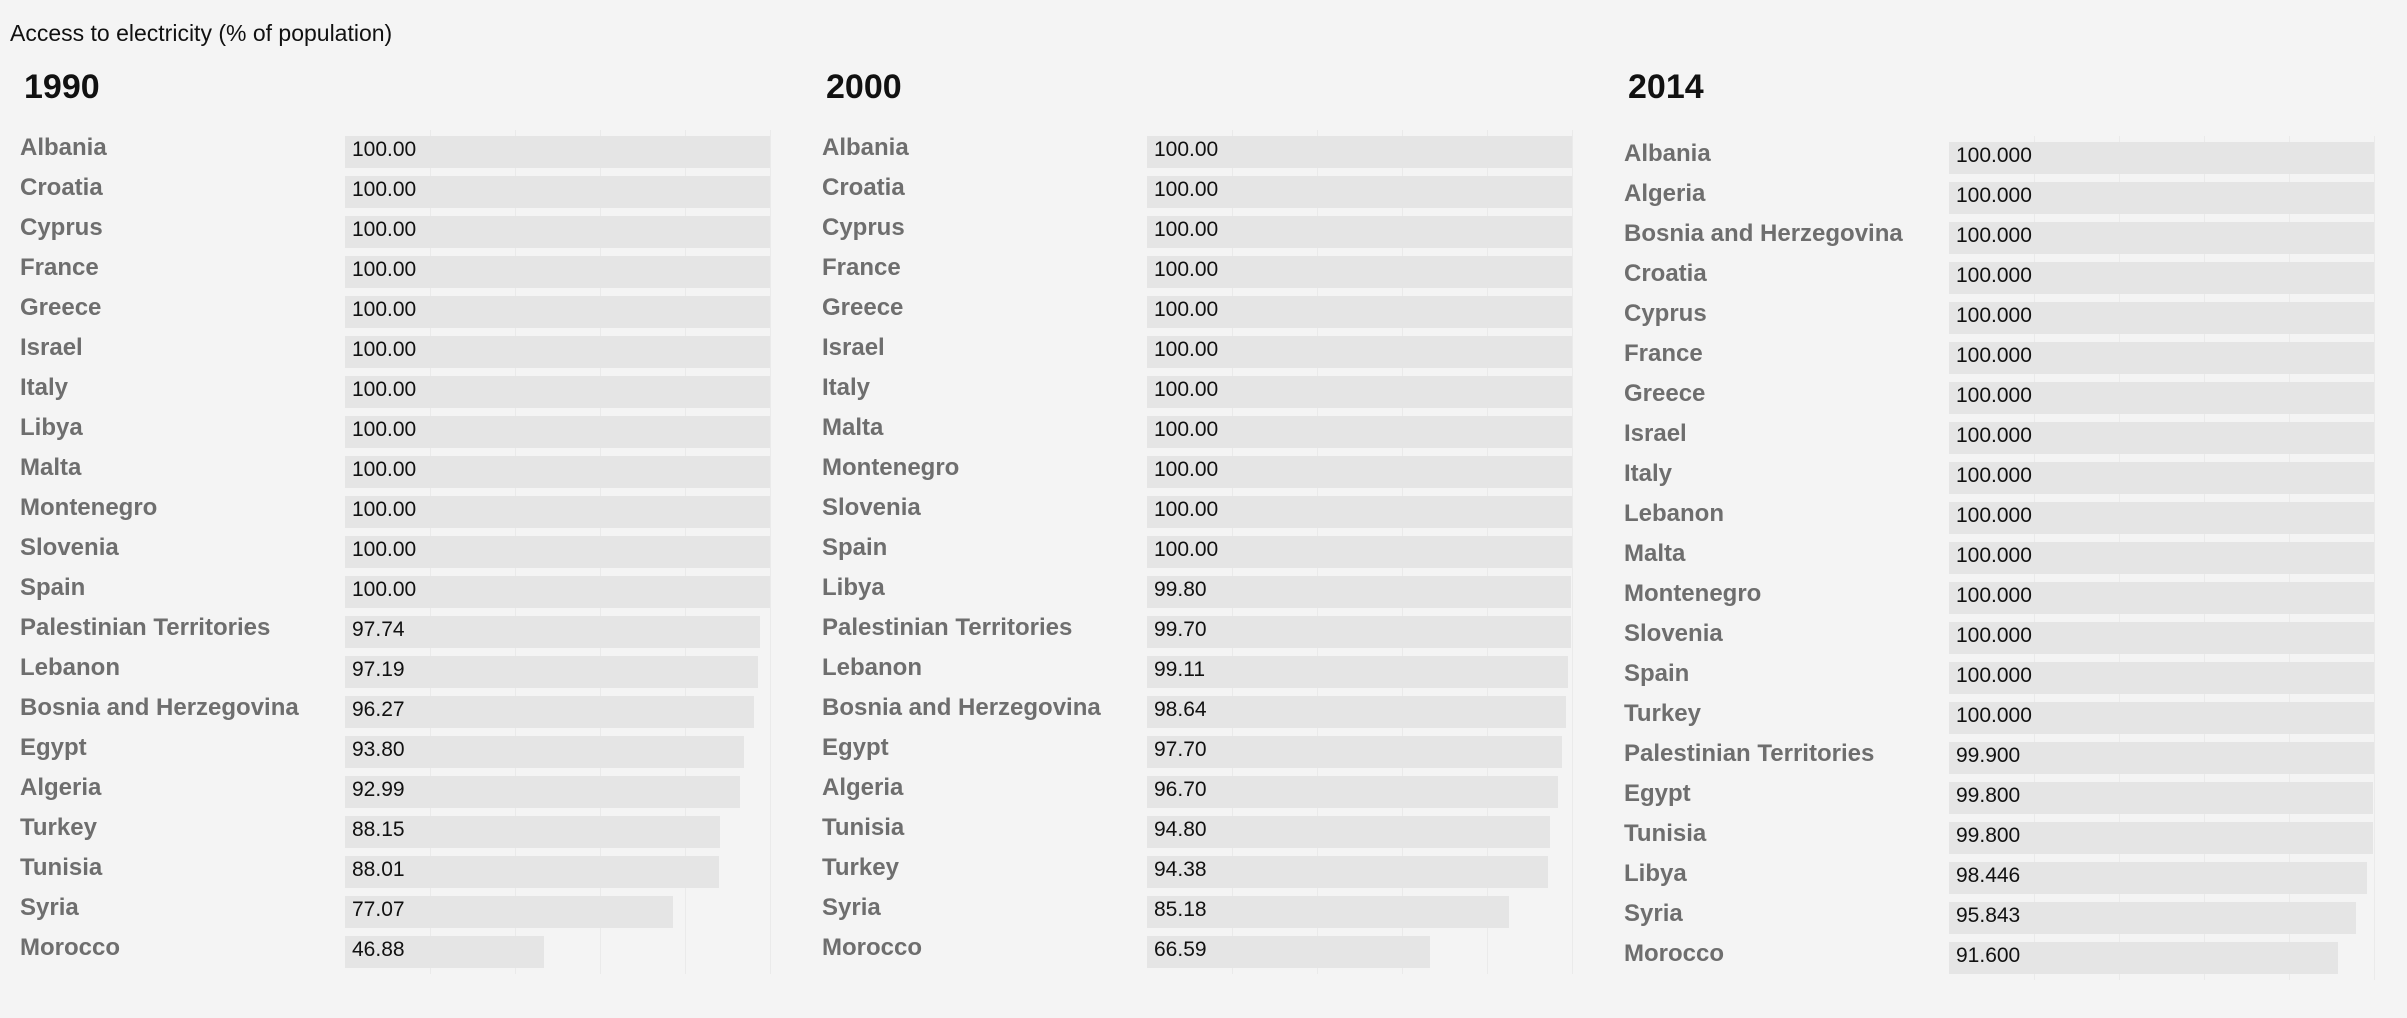  I want to click on value-label: 98.446, so click(1988, 875).